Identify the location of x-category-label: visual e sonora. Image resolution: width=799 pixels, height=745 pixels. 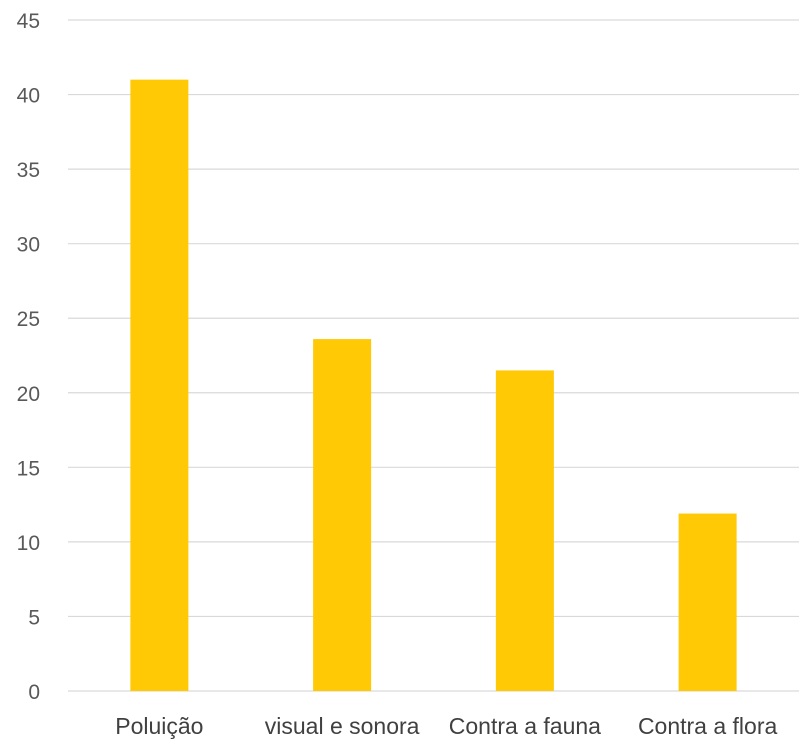
(342, 726).